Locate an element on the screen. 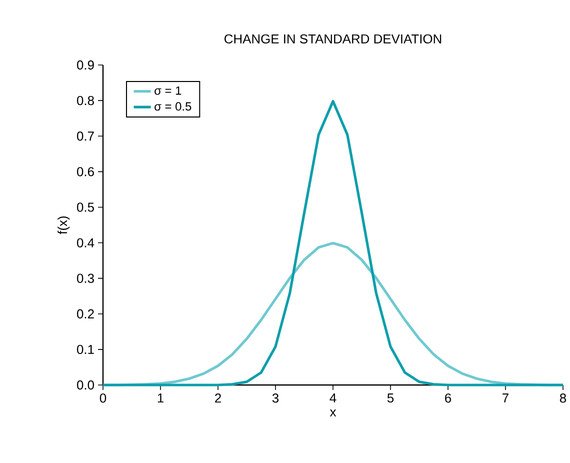 Image resolution: width=570 pixels, height=463 pixels. x-tick-label: 6 is located at coordinates (448, 398).